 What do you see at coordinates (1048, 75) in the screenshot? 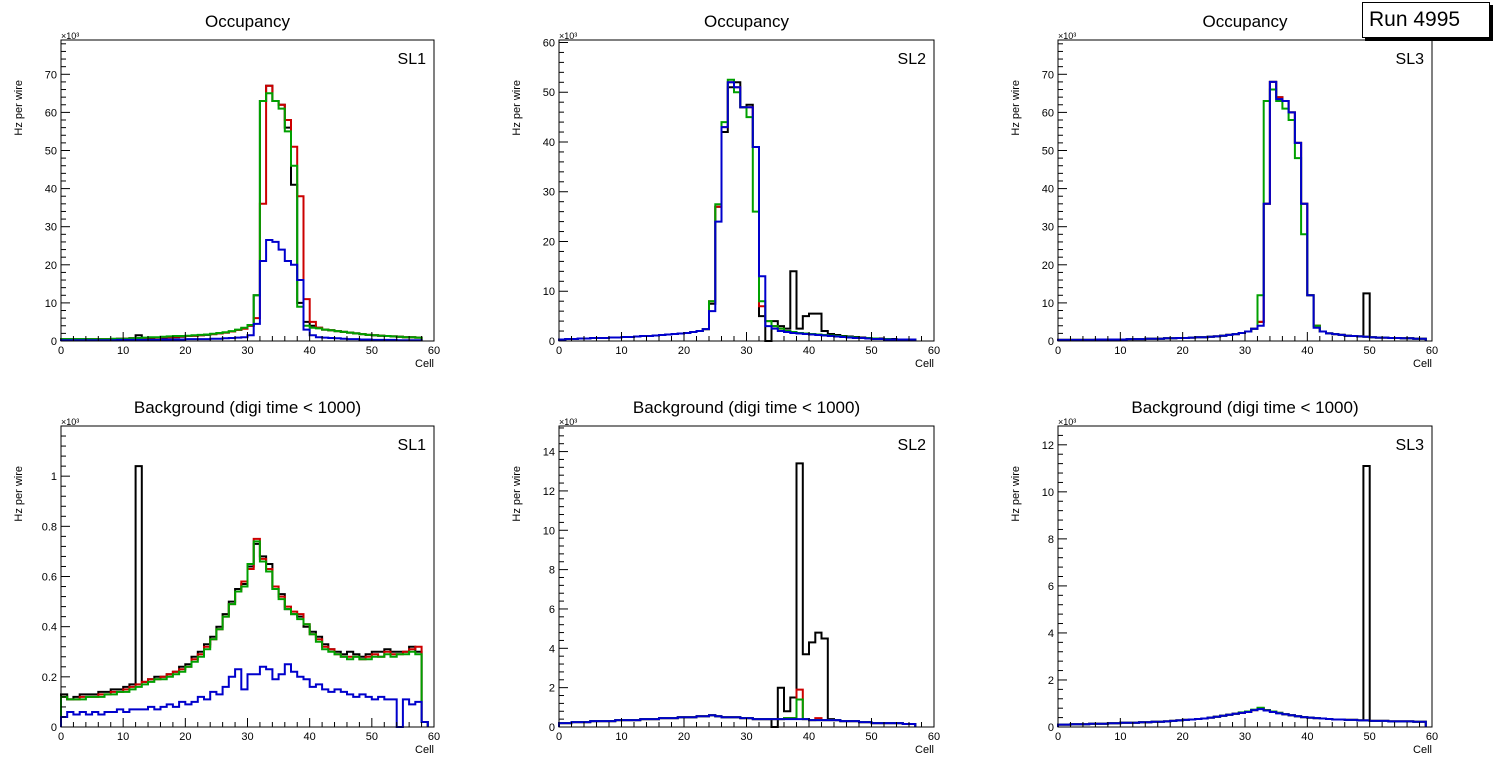
I see `y-tick-label: 70` at bounding box center [1048, 75].